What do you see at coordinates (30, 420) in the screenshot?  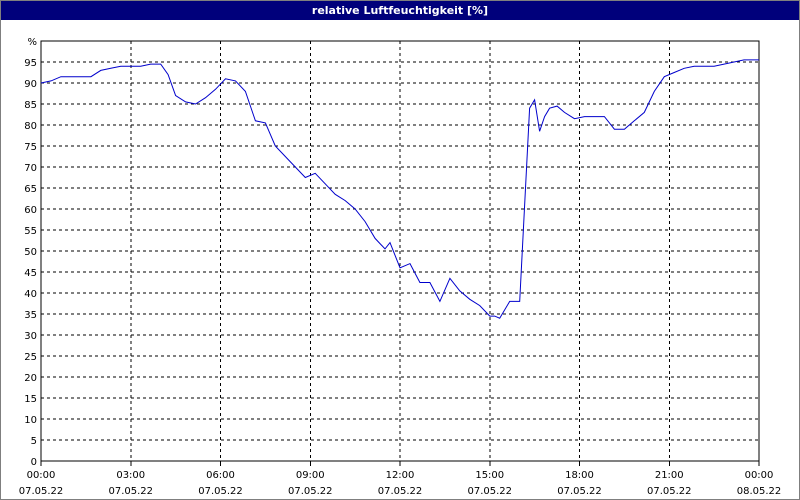 I see `y-tick-label: 10` at bounding box center [30, 420].